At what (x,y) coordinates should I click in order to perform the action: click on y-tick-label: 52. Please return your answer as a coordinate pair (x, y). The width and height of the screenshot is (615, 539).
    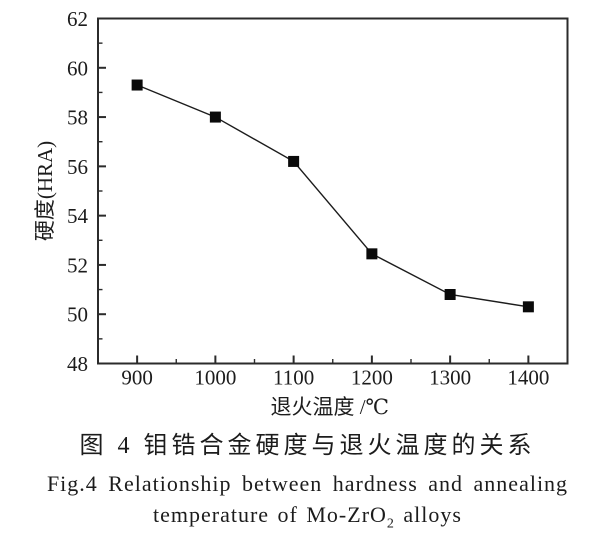
    Looking at the image, I should click on (77, 265).